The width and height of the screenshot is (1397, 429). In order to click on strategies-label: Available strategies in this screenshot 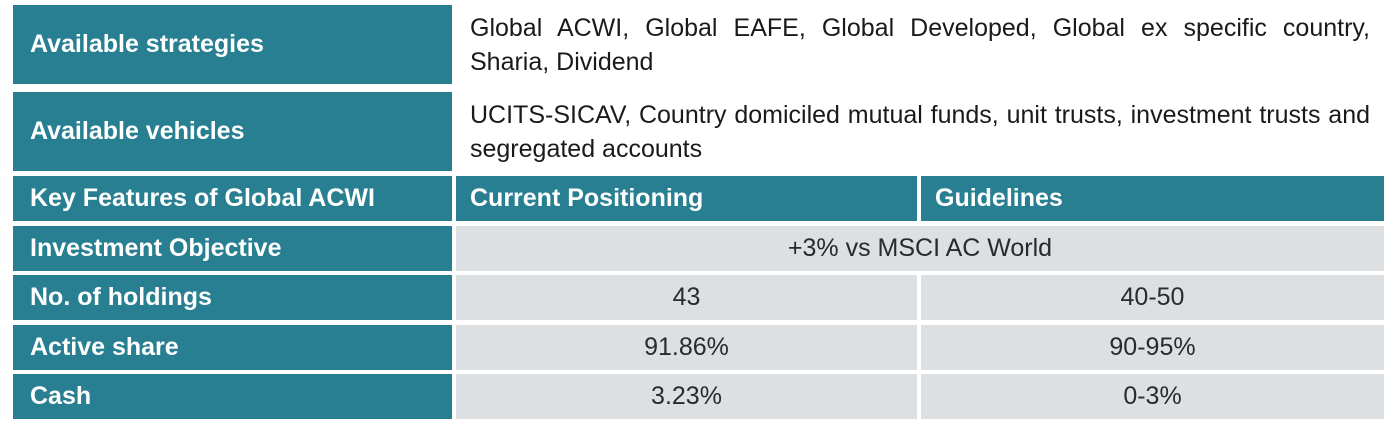, I will do `click(232, 44)`.